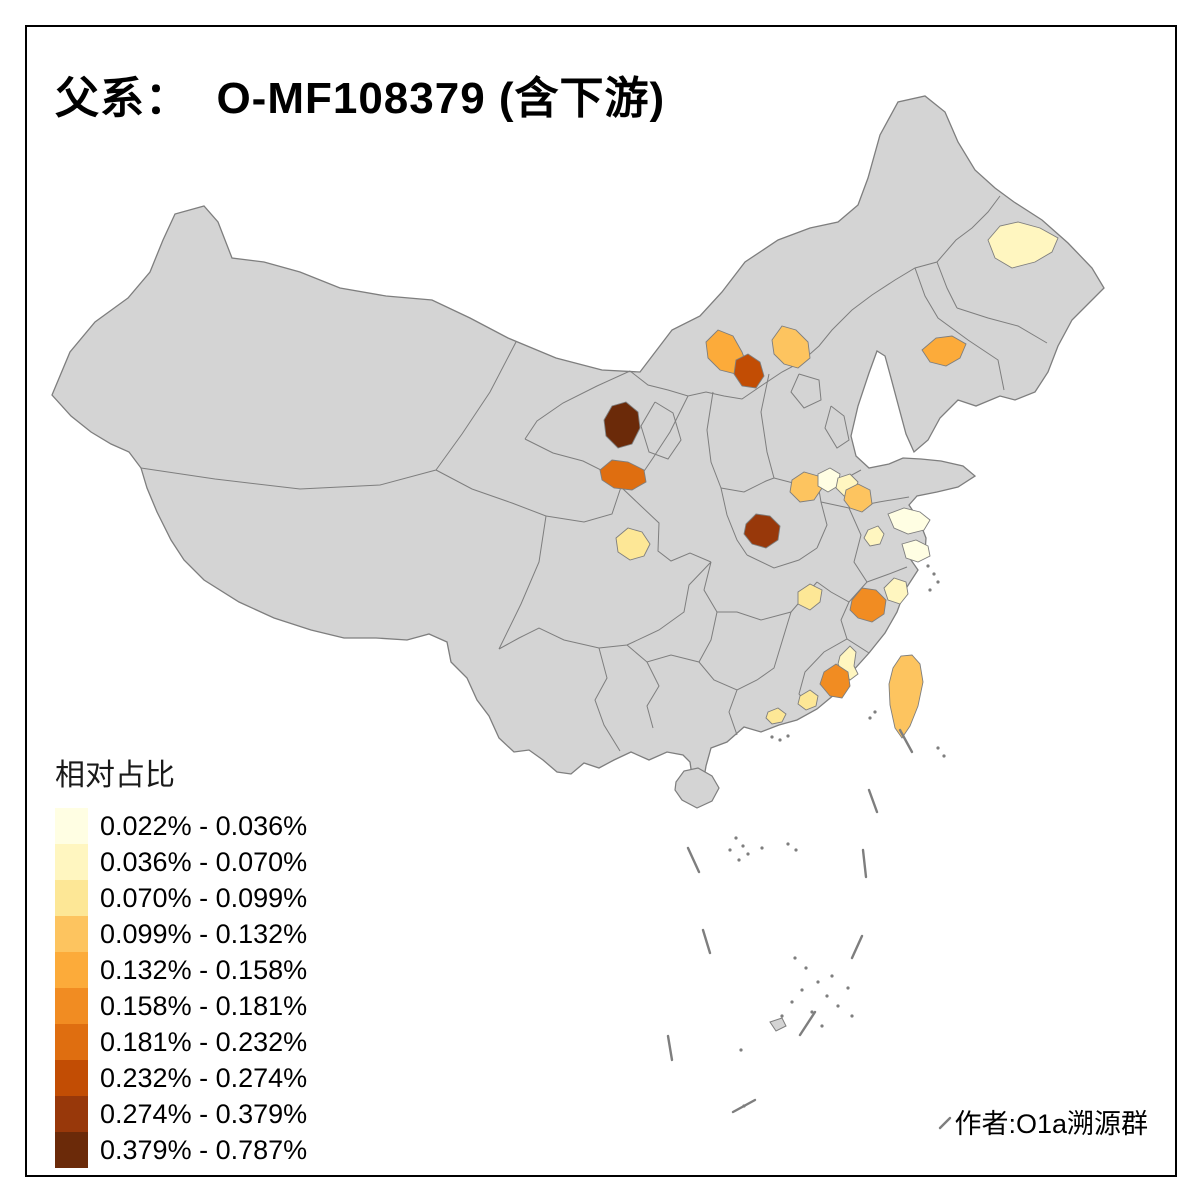 Image resolution: width=1200 pixels, height=1200 pixels. What do you see at coordinates (809, 929) in the screenshot?
I see `nine-dash-line` at bounding box center [809, 929].